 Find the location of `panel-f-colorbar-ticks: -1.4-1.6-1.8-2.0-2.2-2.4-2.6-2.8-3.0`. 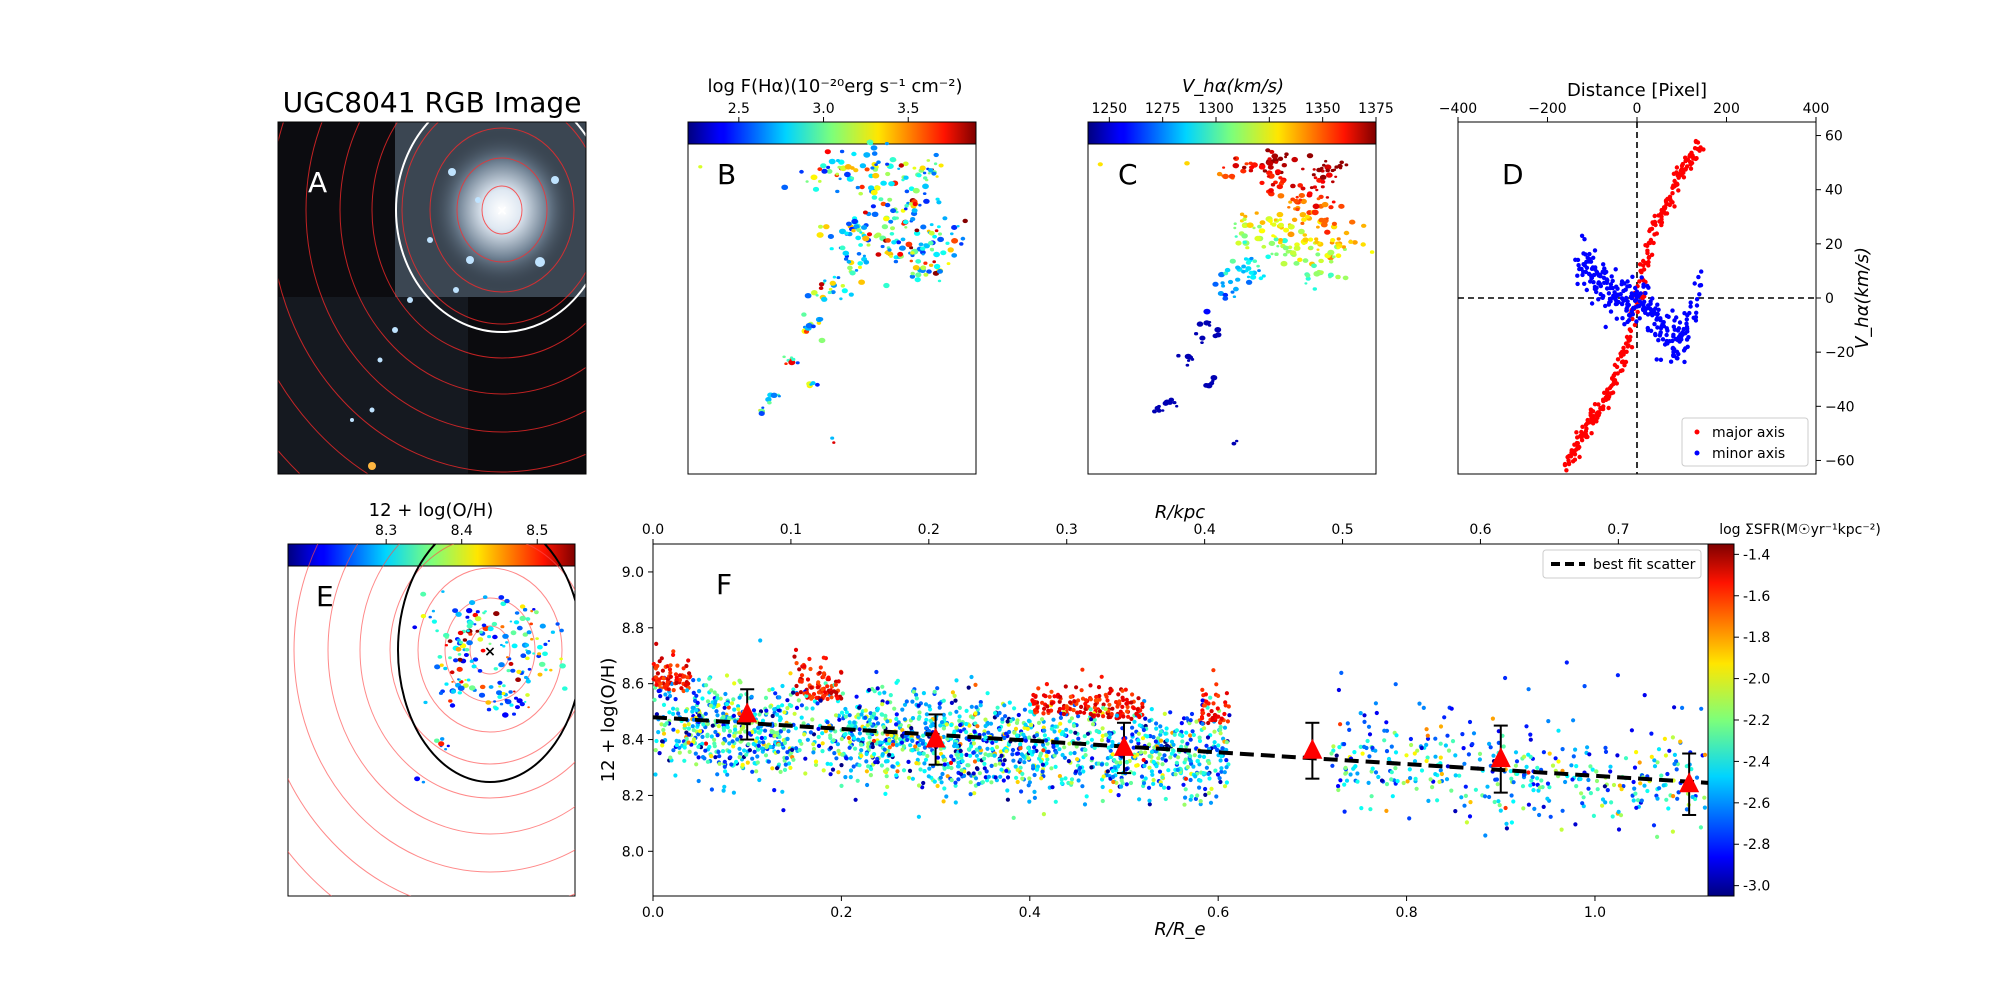

panel-f-colorbar-ticks: -1.4-1.6-1.8-2.0-2.2-2.4-2.6-2.8-3.0 is located at coordinates (1752, 721).